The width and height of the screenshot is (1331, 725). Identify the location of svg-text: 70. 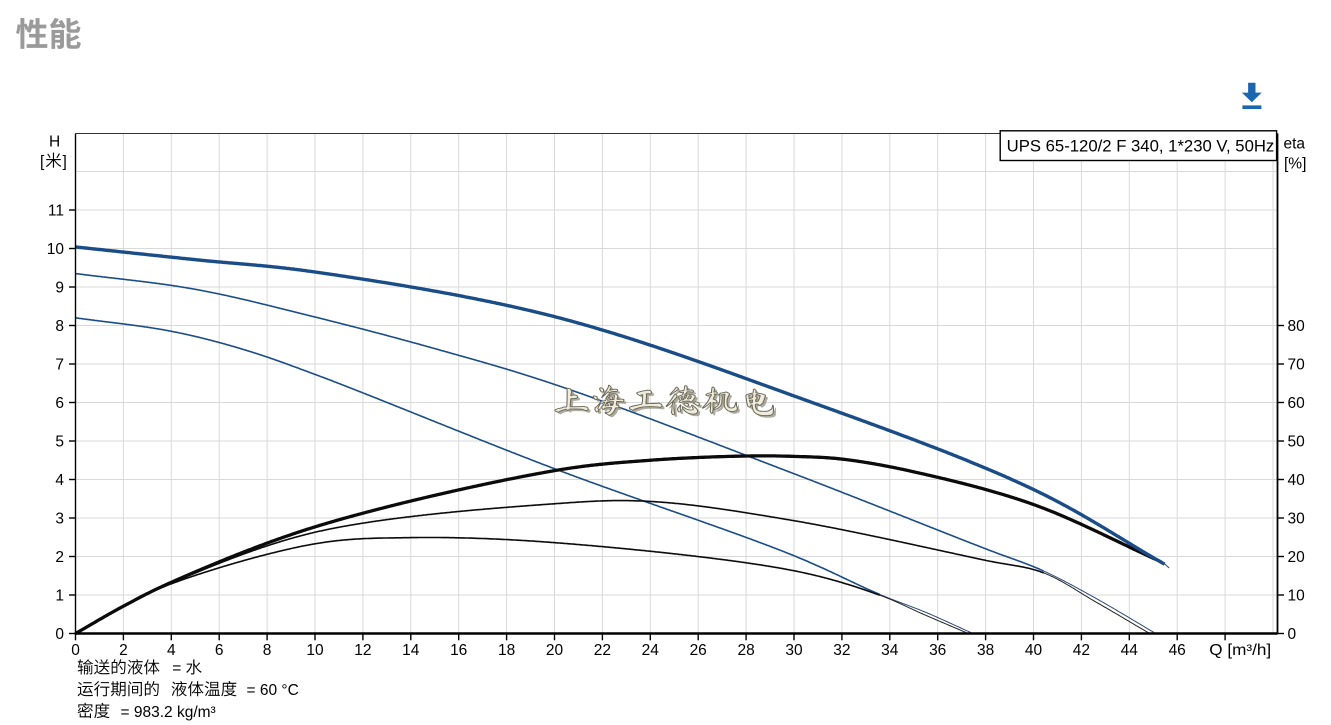
(1297, 364).